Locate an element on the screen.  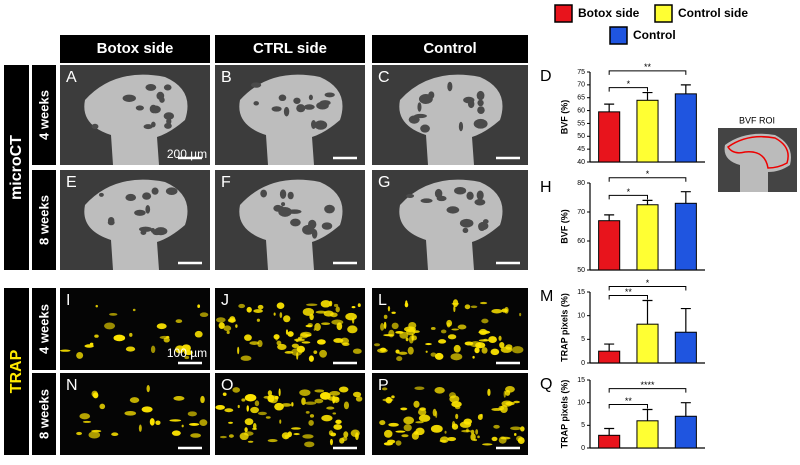
row-label: 8 weeks is located at coordinates (43, 220).